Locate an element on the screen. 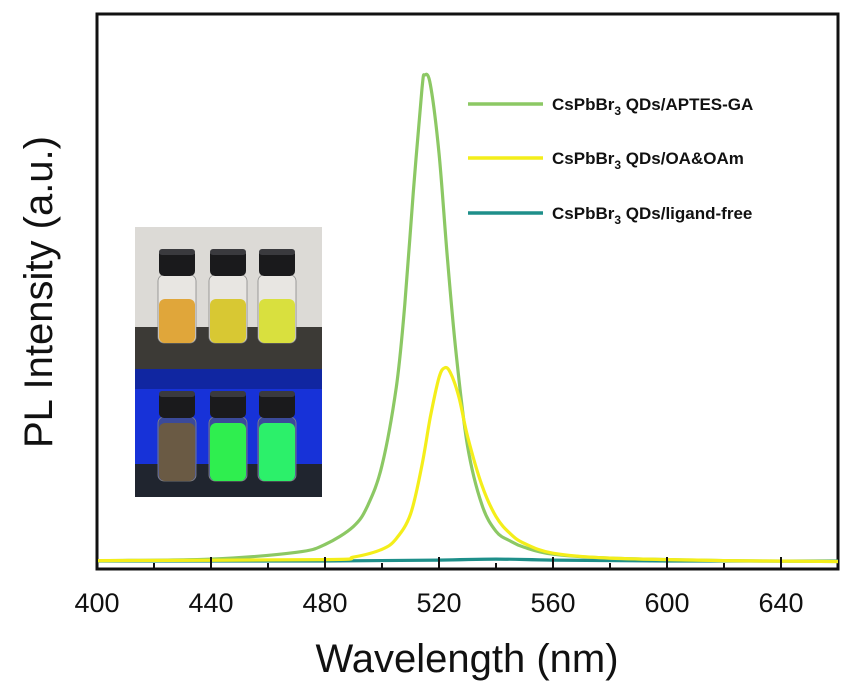  x-tick-label: 440 is located at coordinates (210, 603).